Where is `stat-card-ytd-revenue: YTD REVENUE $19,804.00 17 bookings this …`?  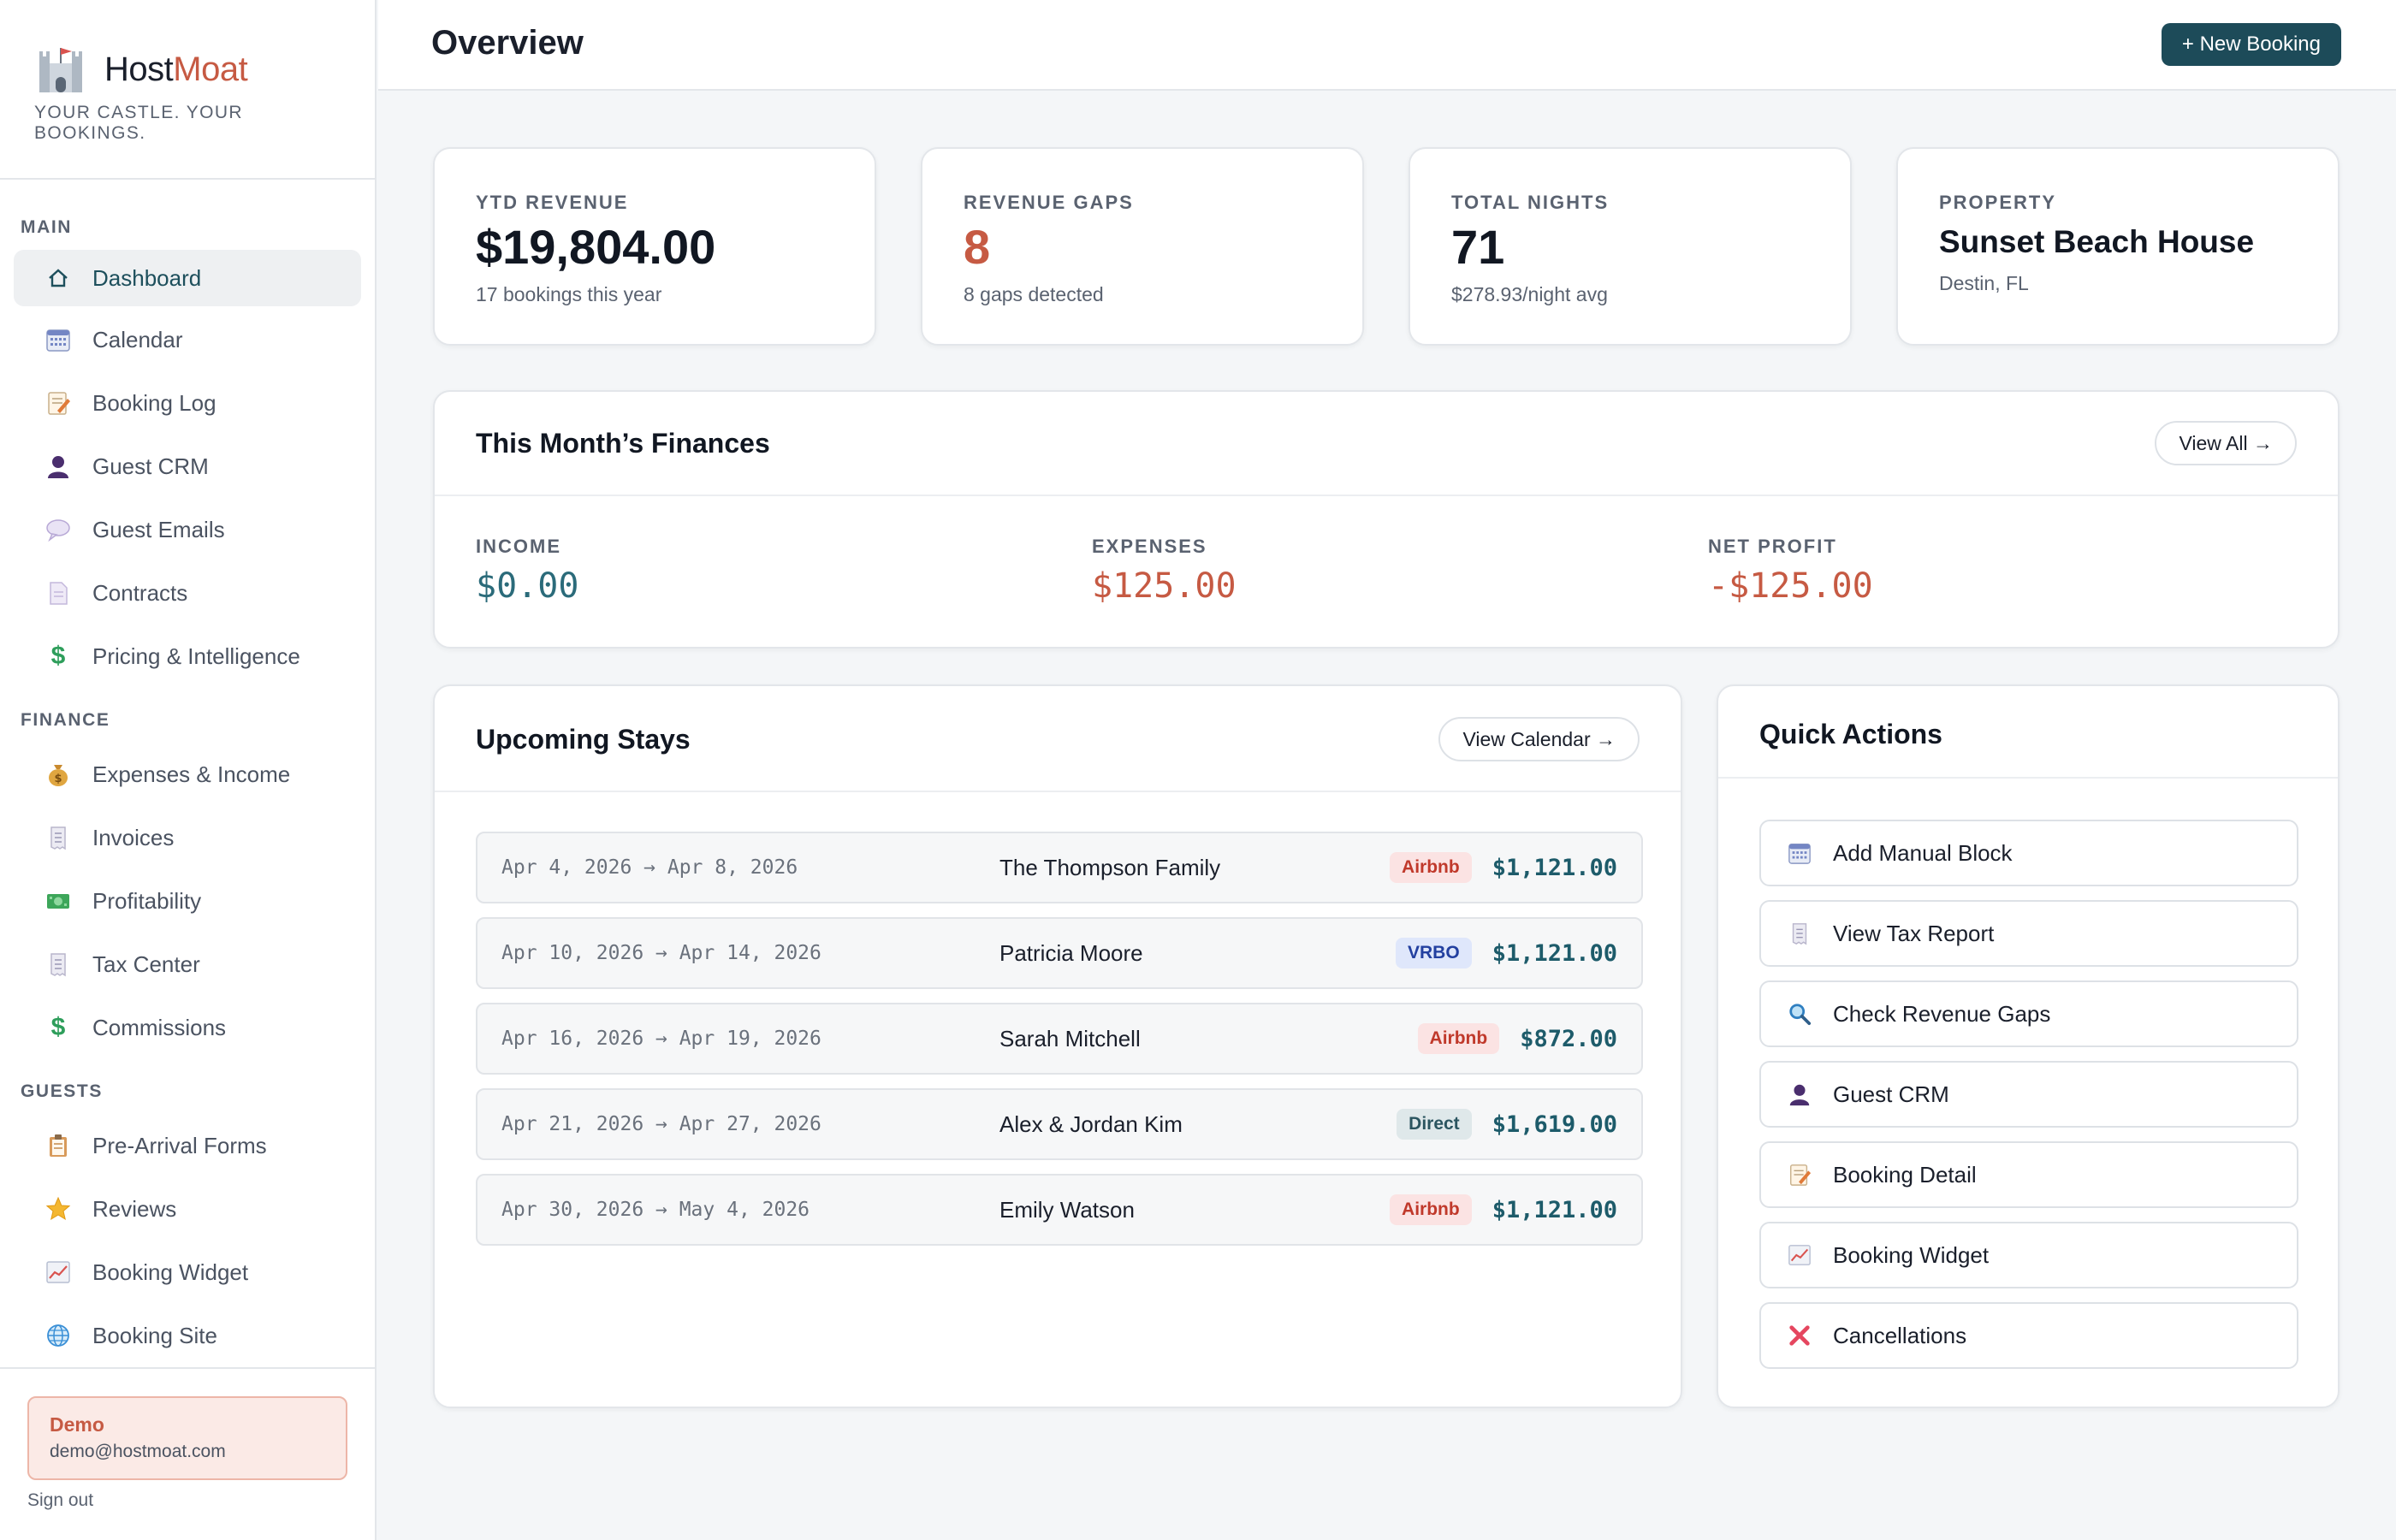
stat-card-ytd-revenue: YTD REVENUE $19,804.00 17 bookings this … is located at coordinates (654, 246).